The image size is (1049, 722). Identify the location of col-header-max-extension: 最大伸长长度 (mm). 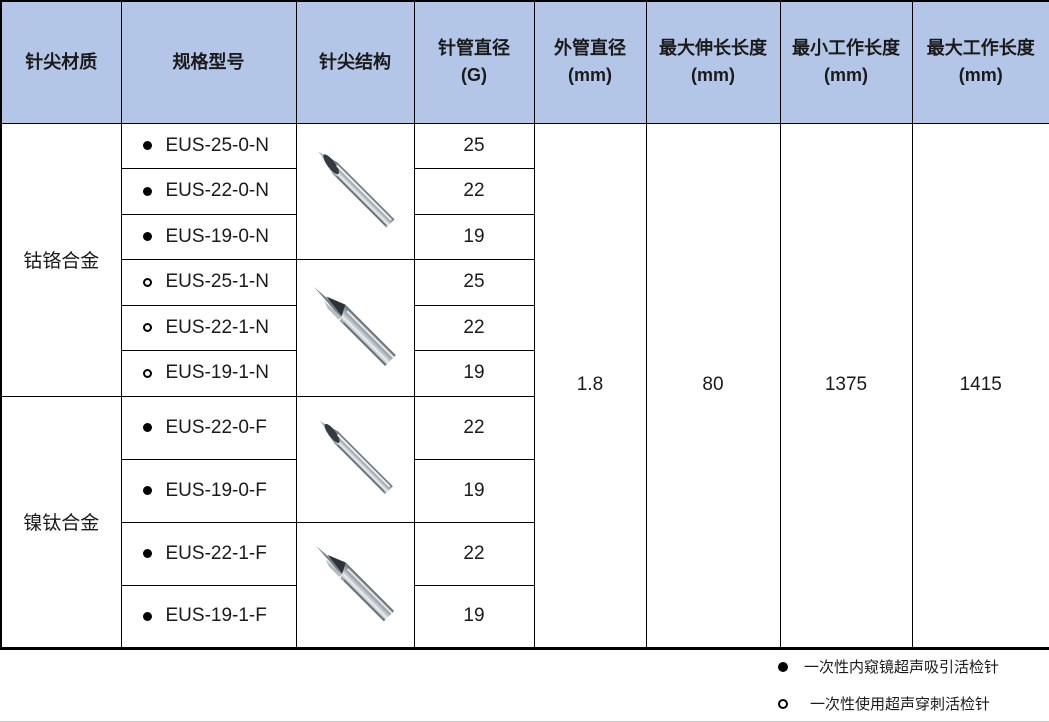
(713, 62).